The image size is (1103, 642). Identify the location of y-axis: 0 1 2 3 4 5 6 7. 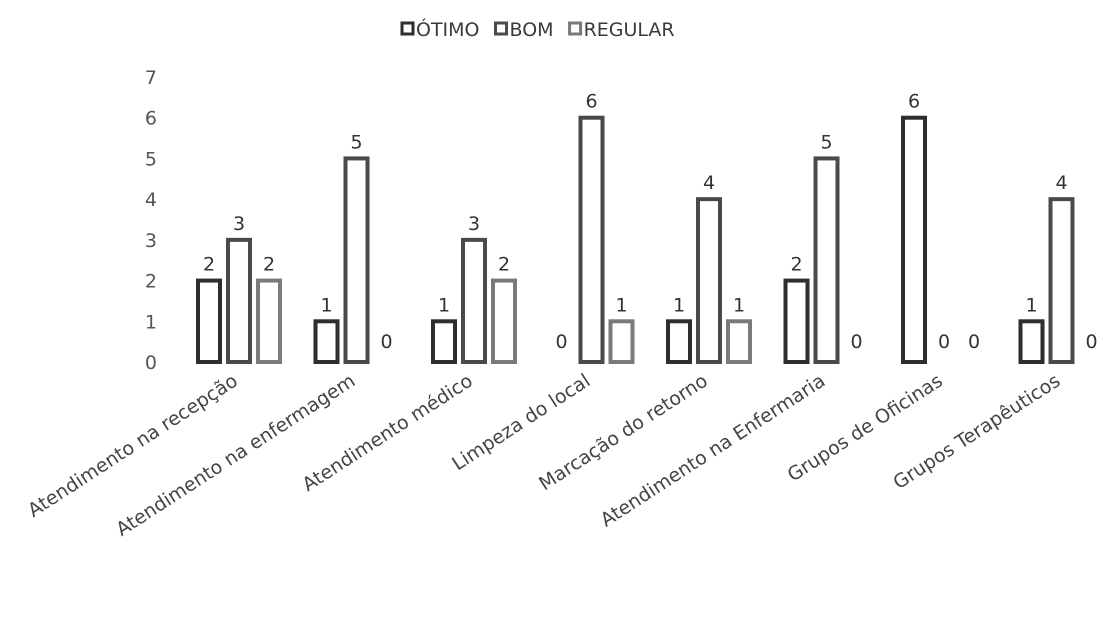
(151, 220).